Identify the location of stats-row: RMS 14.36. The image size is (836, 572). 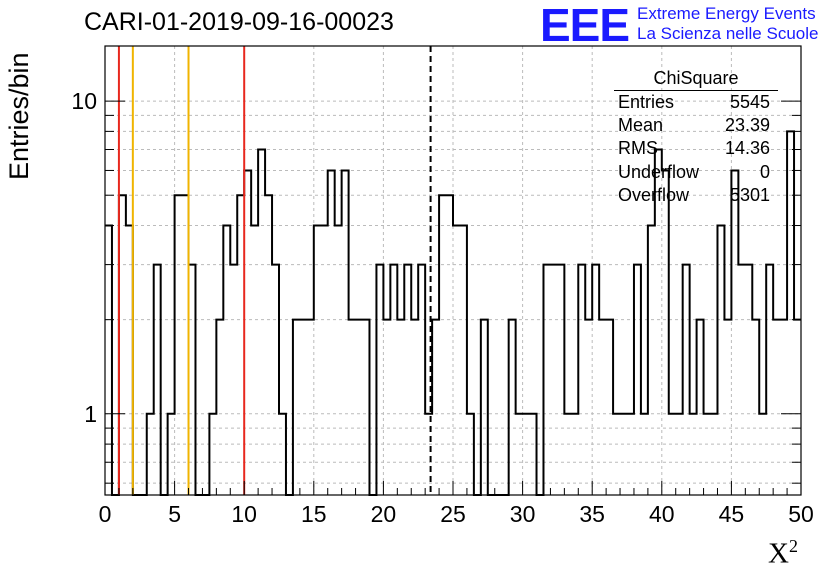
(694, 148).